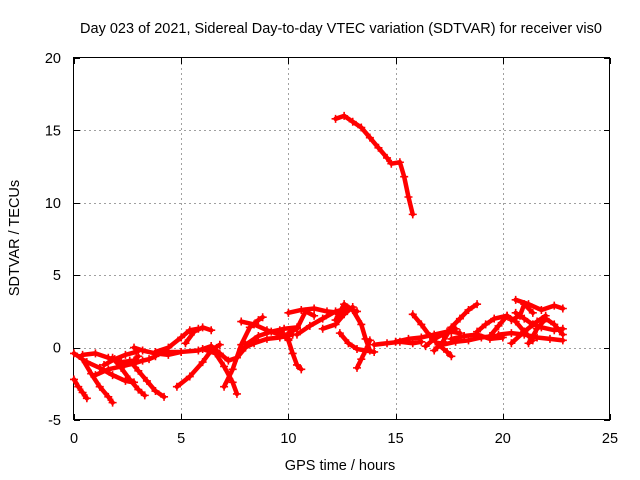 This screenshot has width=640, height=480. I want to click on x-tick-label: 0, so click(74, 439).